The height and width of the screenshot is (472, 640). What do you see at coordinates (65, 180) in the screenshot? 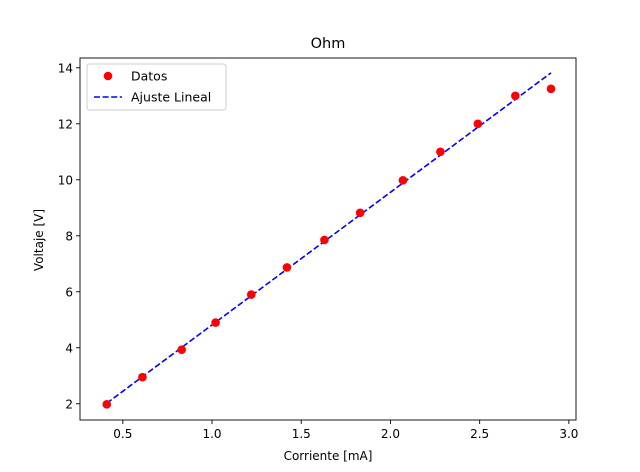
I see `y-tick-label: 10` at bounding box center [65, 180].